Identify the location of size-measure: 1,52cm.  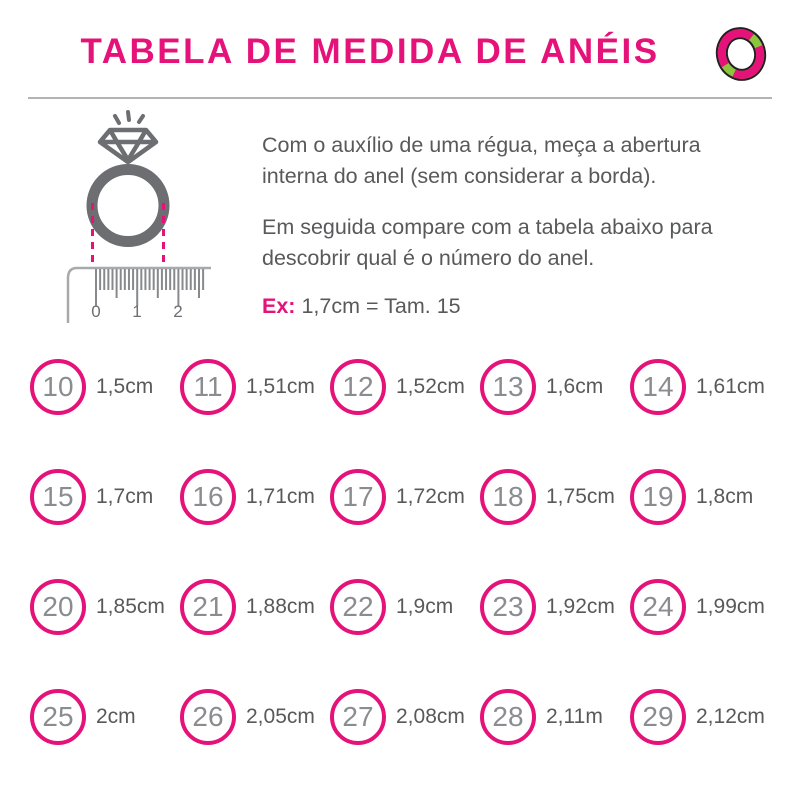
(430, 386).